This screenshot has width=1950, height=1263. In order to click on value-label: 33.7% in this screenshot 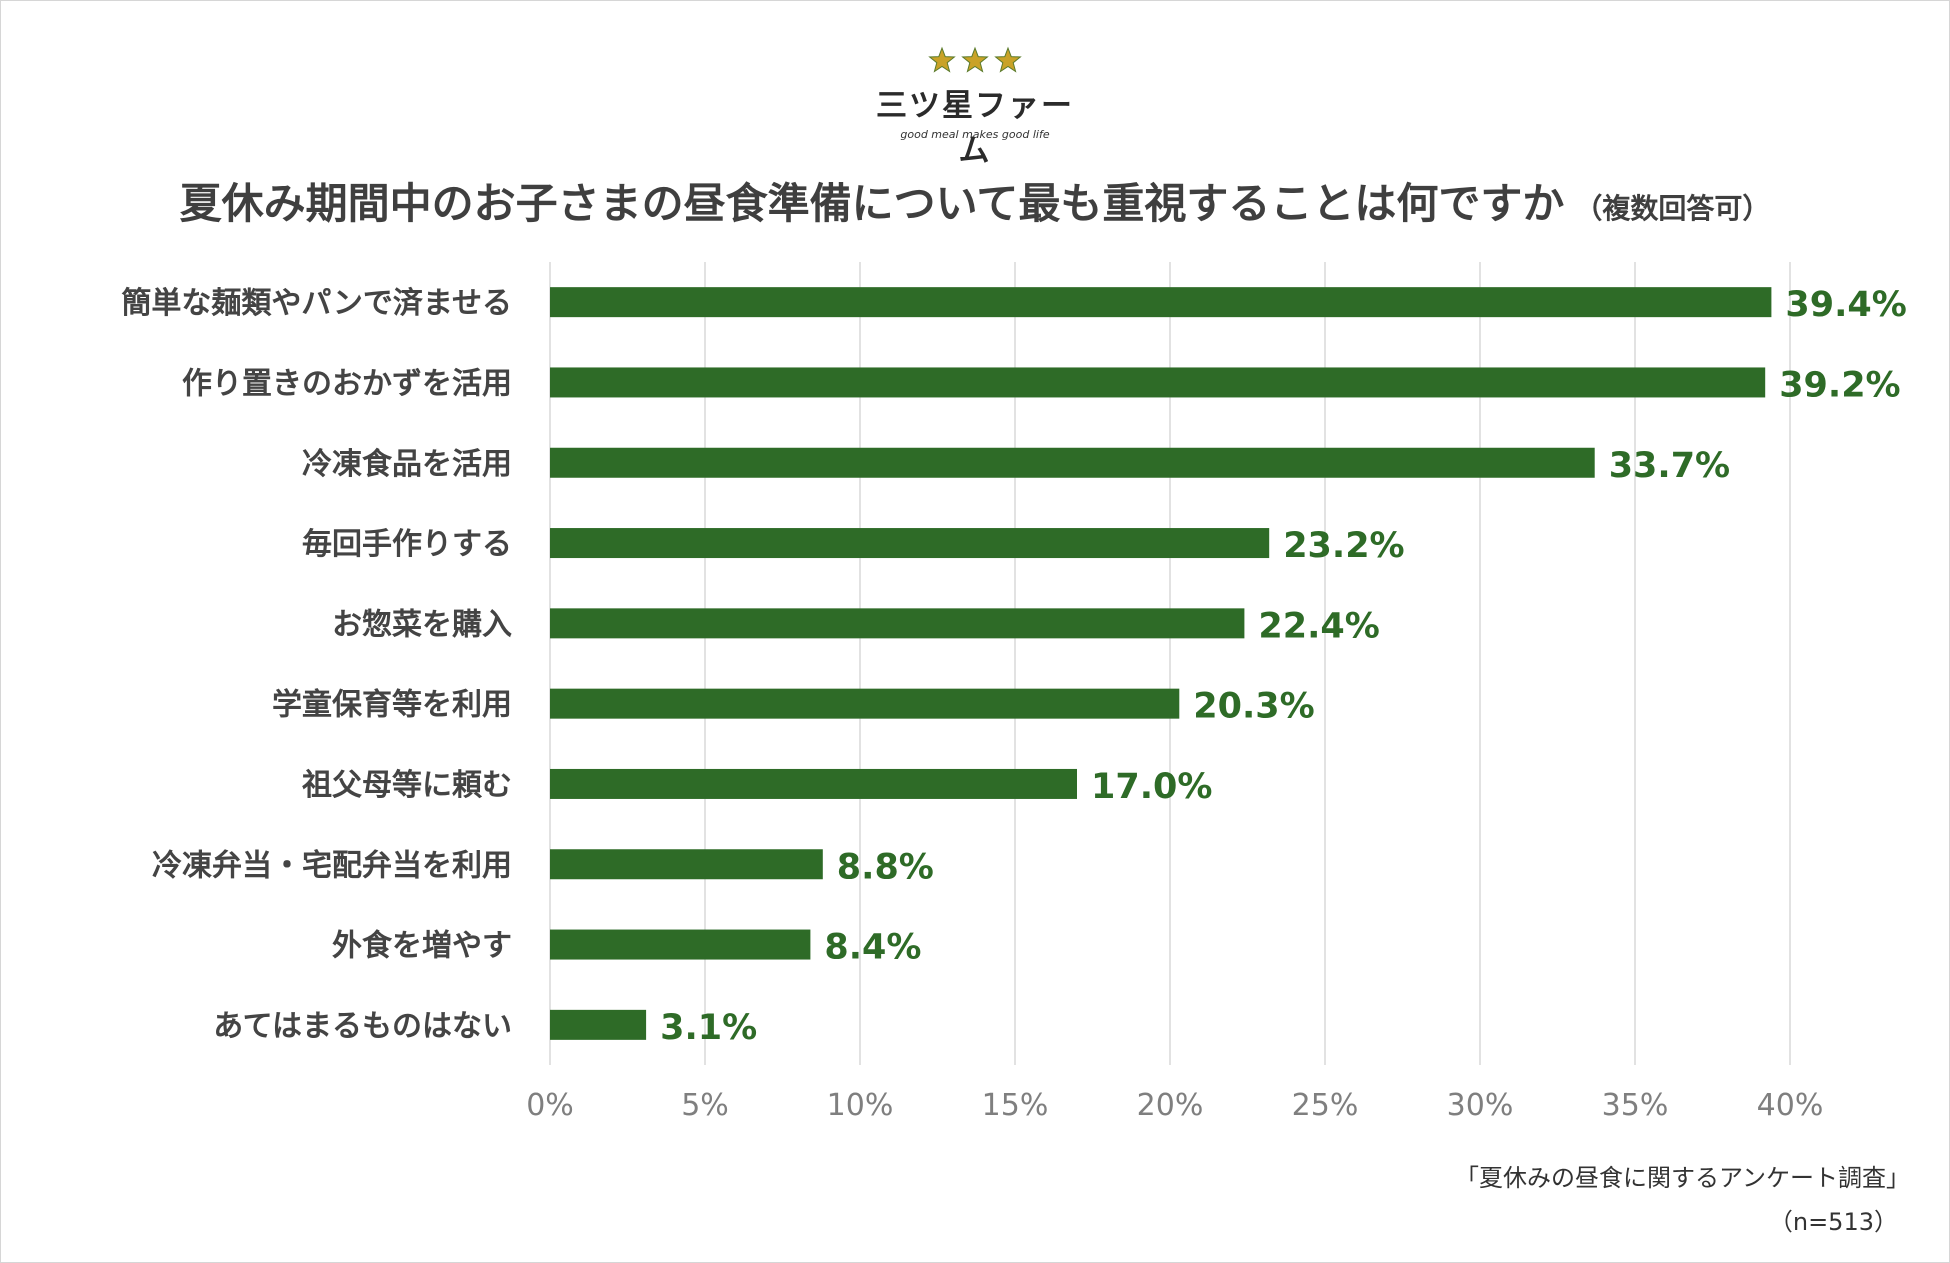, I will do `click(1669, 466)`.